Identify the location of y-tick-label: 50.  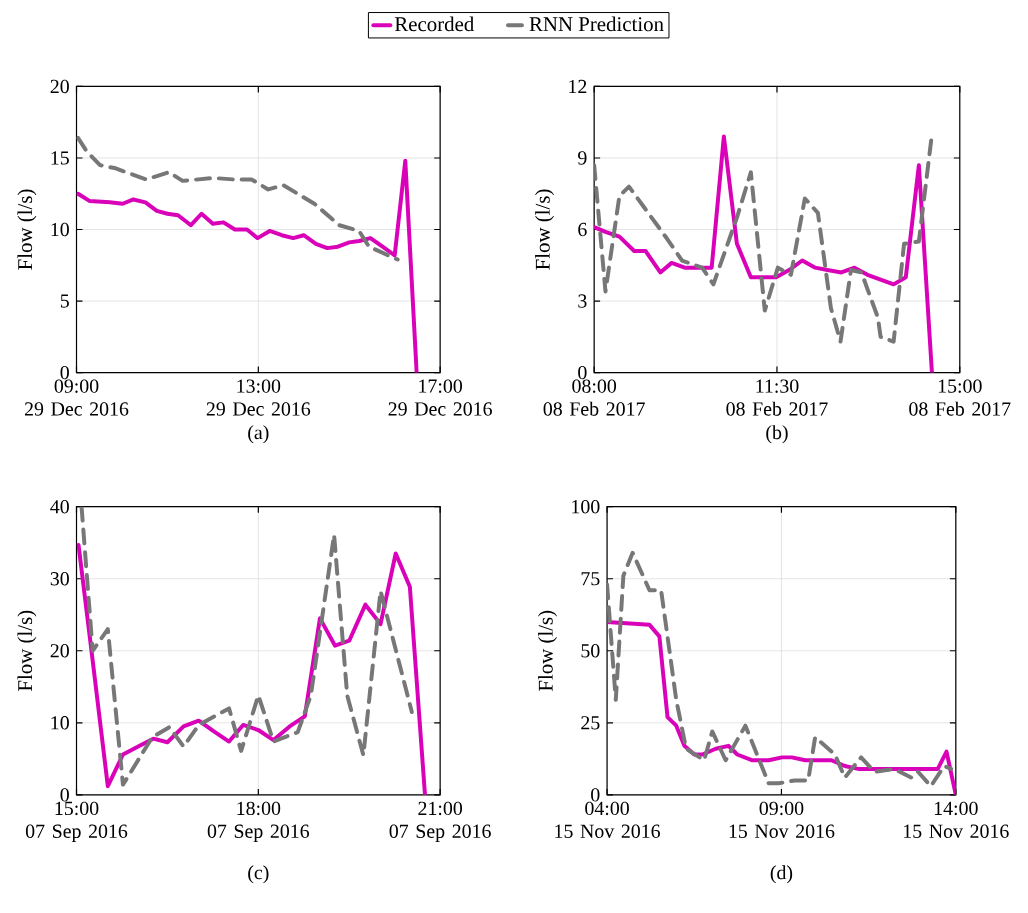
(590, 651).